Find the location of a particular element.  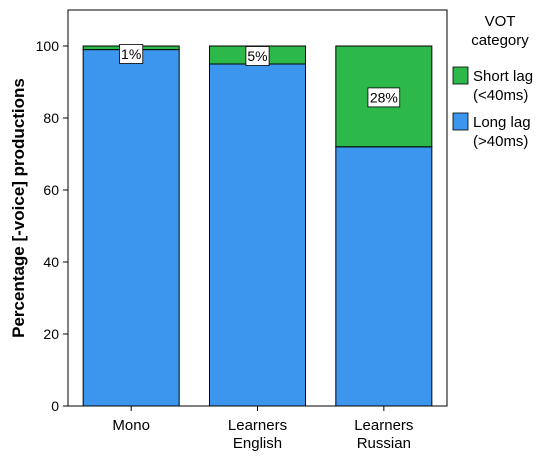

data-label: 1% is located at coordinates (131, 54).